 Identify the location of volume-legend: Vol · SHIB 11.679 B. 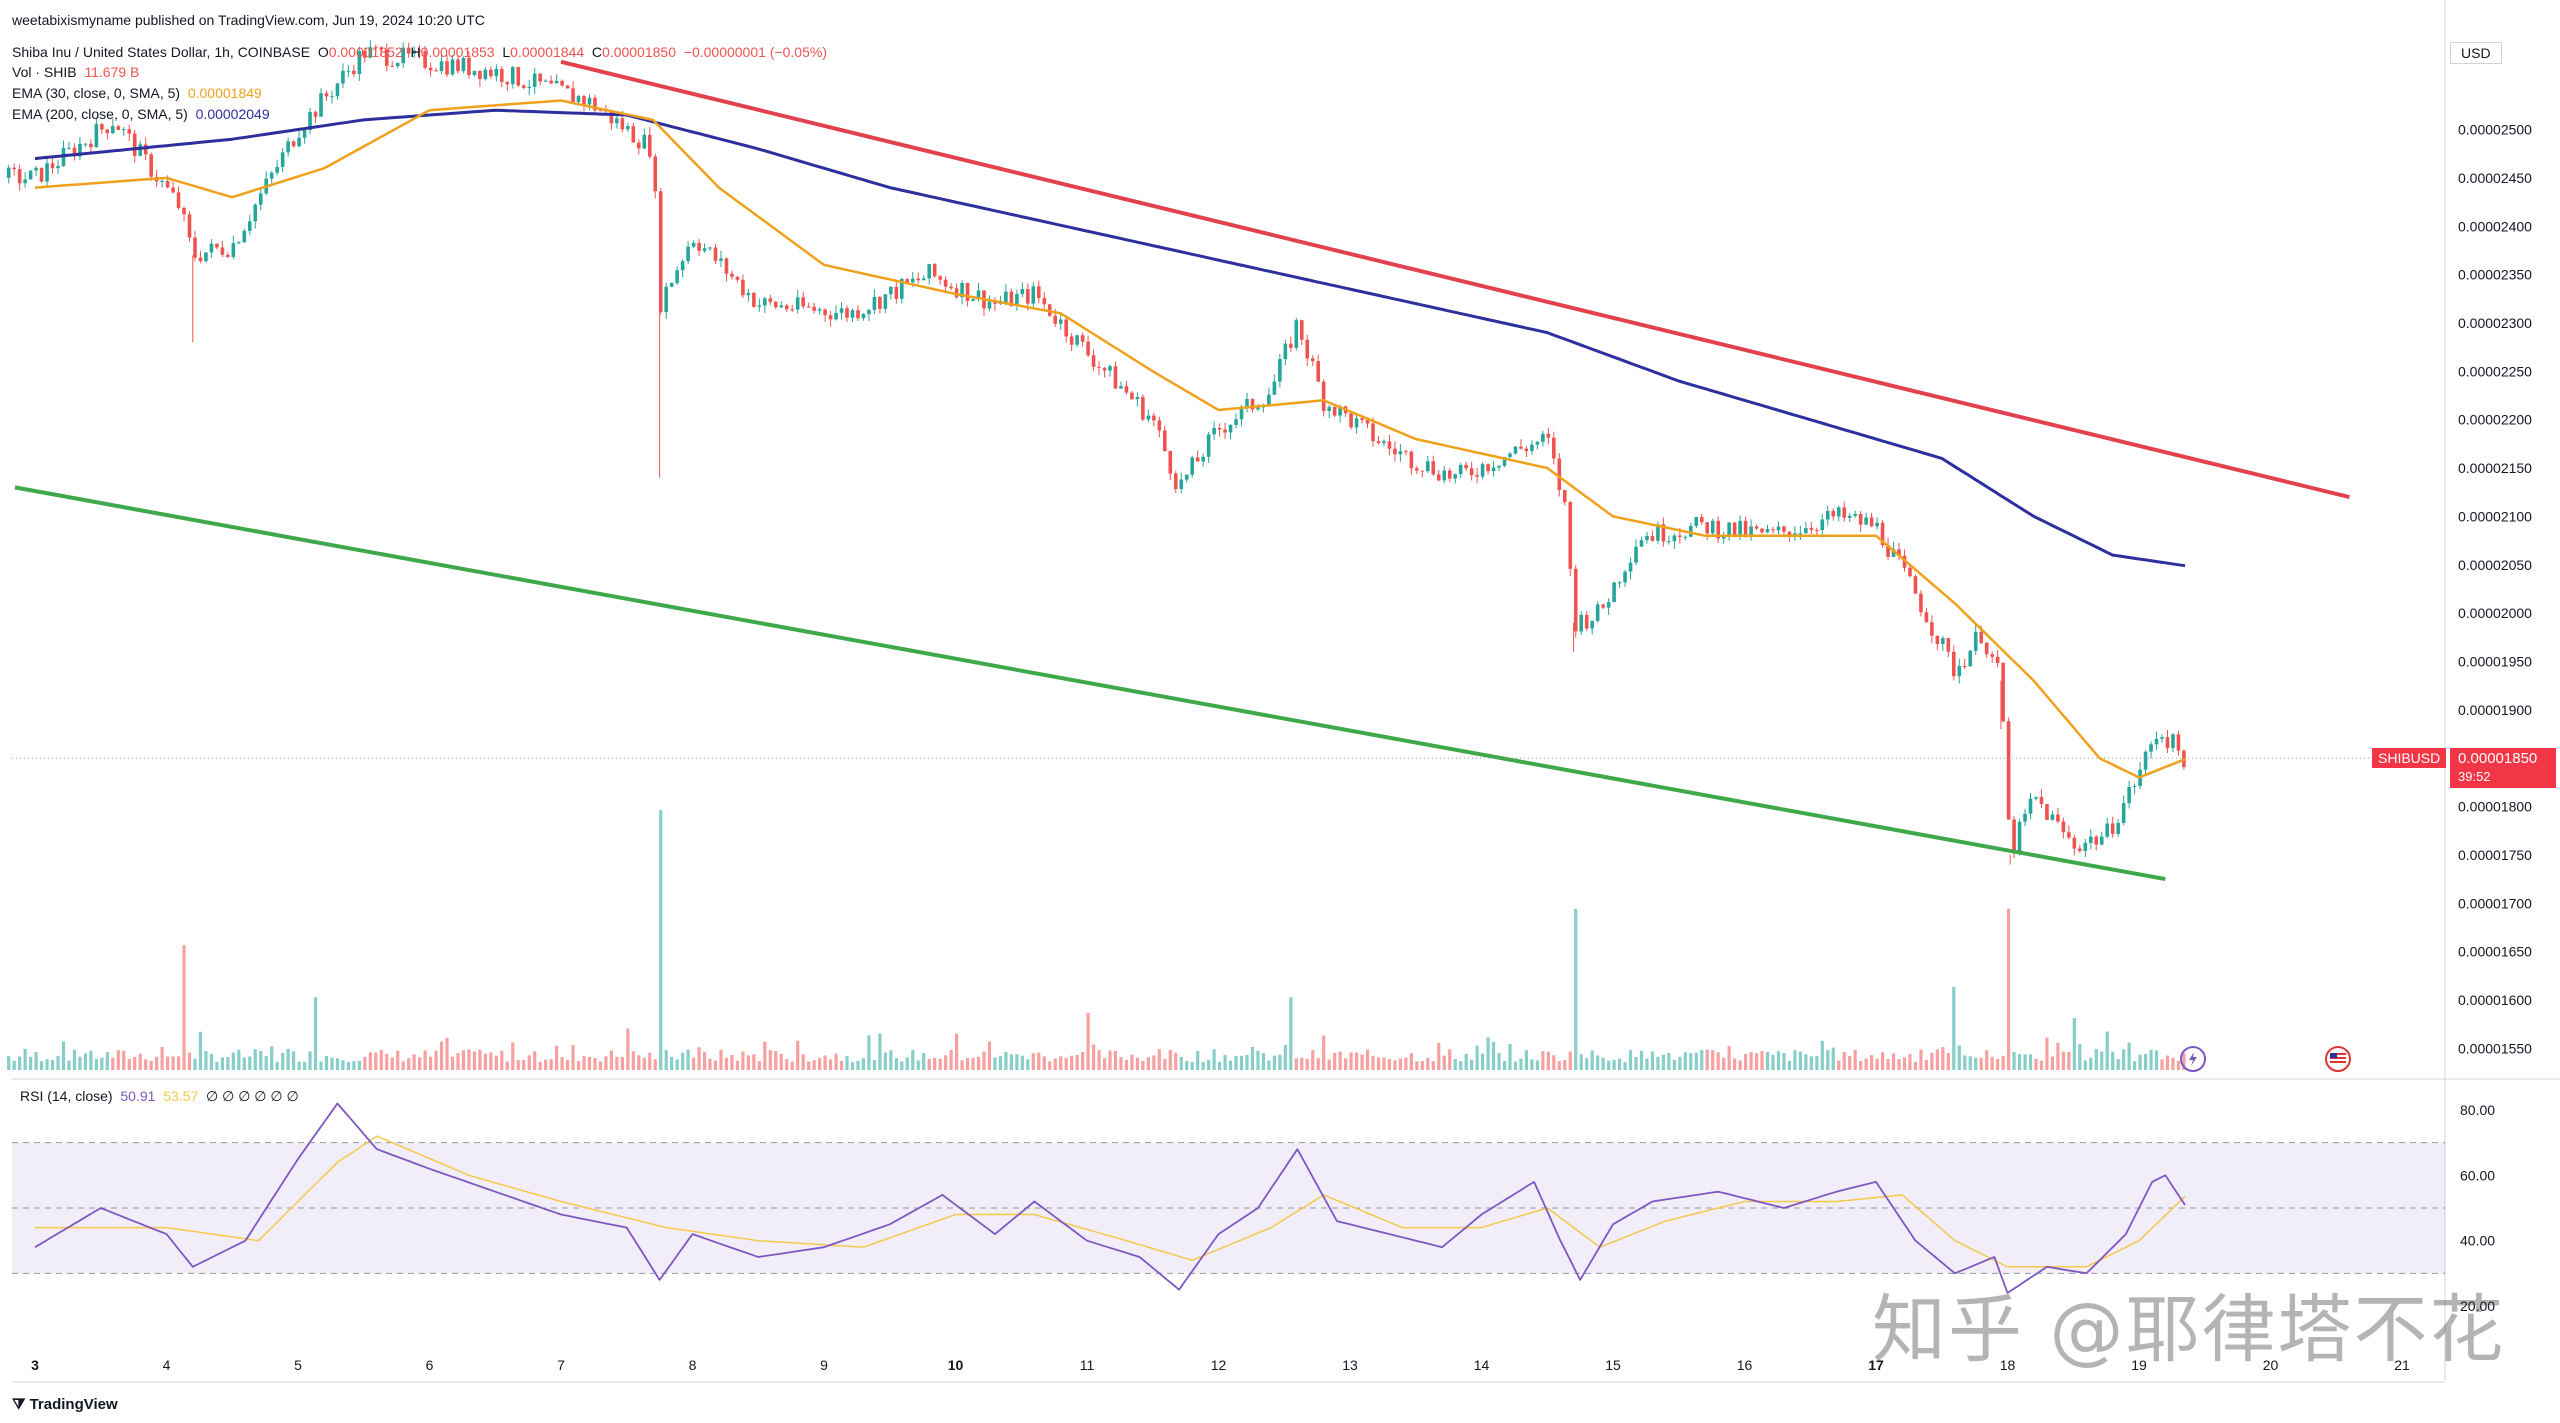
(75, 72).